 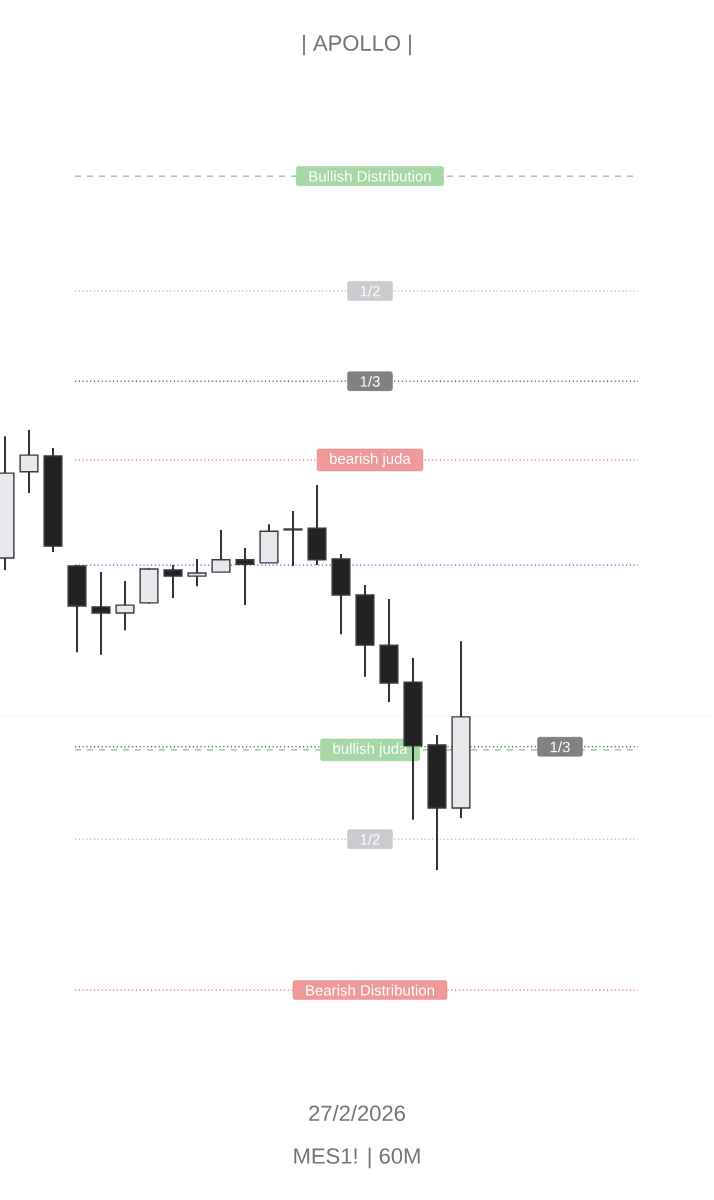 I want to click on ref-line-label: Bearish Distribution, so click(x=370, y=990).